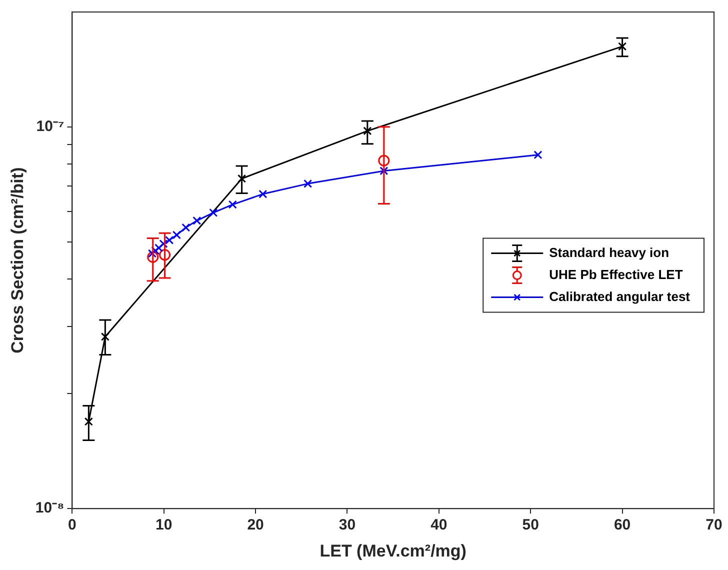  Describe the element at coordinates (620, 296) in the screenshot. I see `legend-label: Calibrated angular test` at that location.